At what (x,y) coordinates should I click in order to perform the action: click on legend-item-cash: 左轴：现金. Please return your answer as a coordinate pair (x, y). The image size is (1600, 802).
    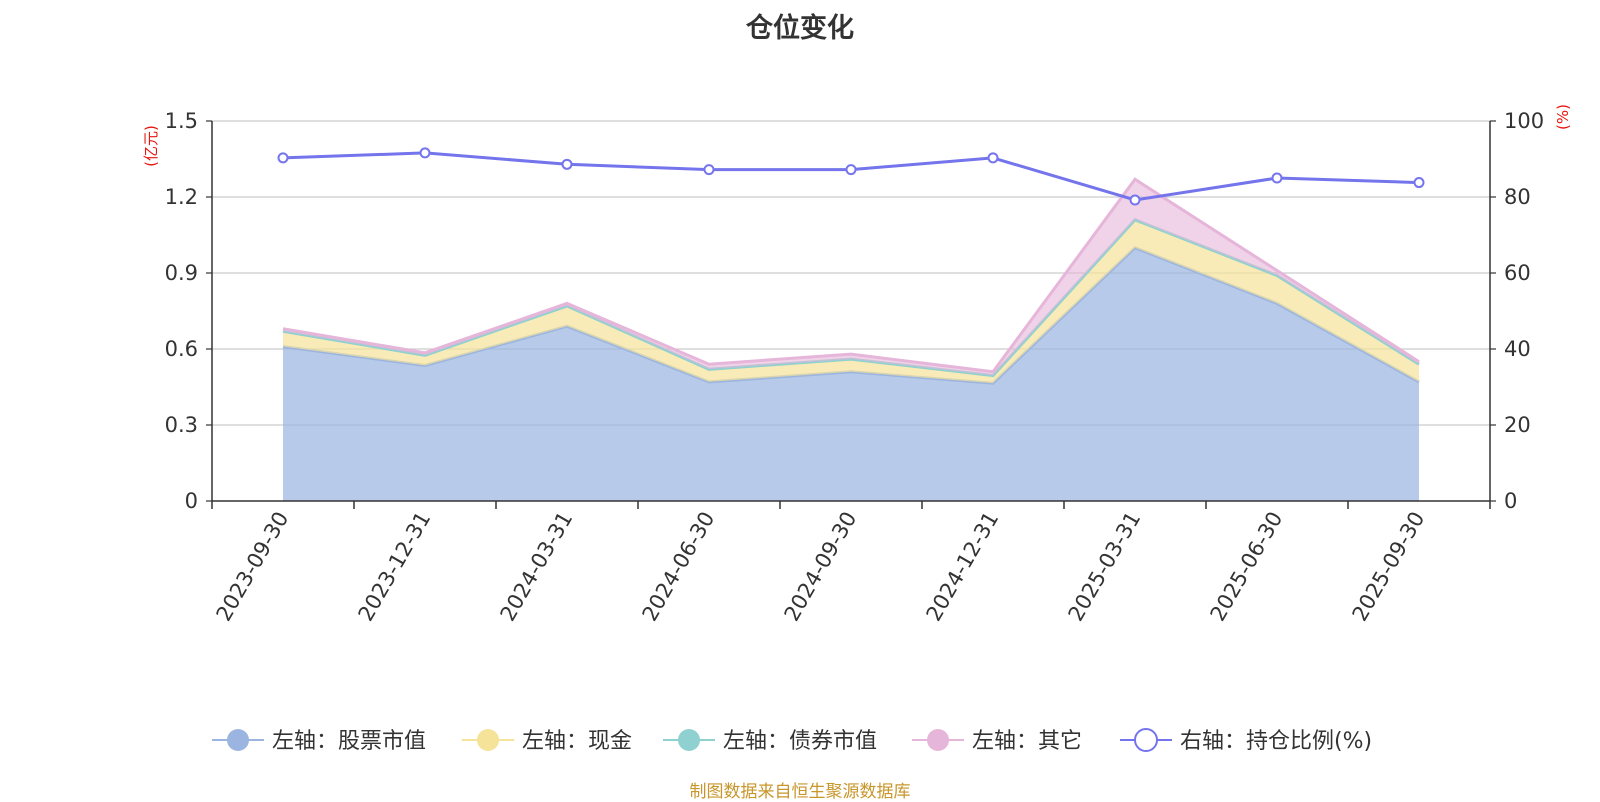
    Looking at the image, I should click on (547, 741).